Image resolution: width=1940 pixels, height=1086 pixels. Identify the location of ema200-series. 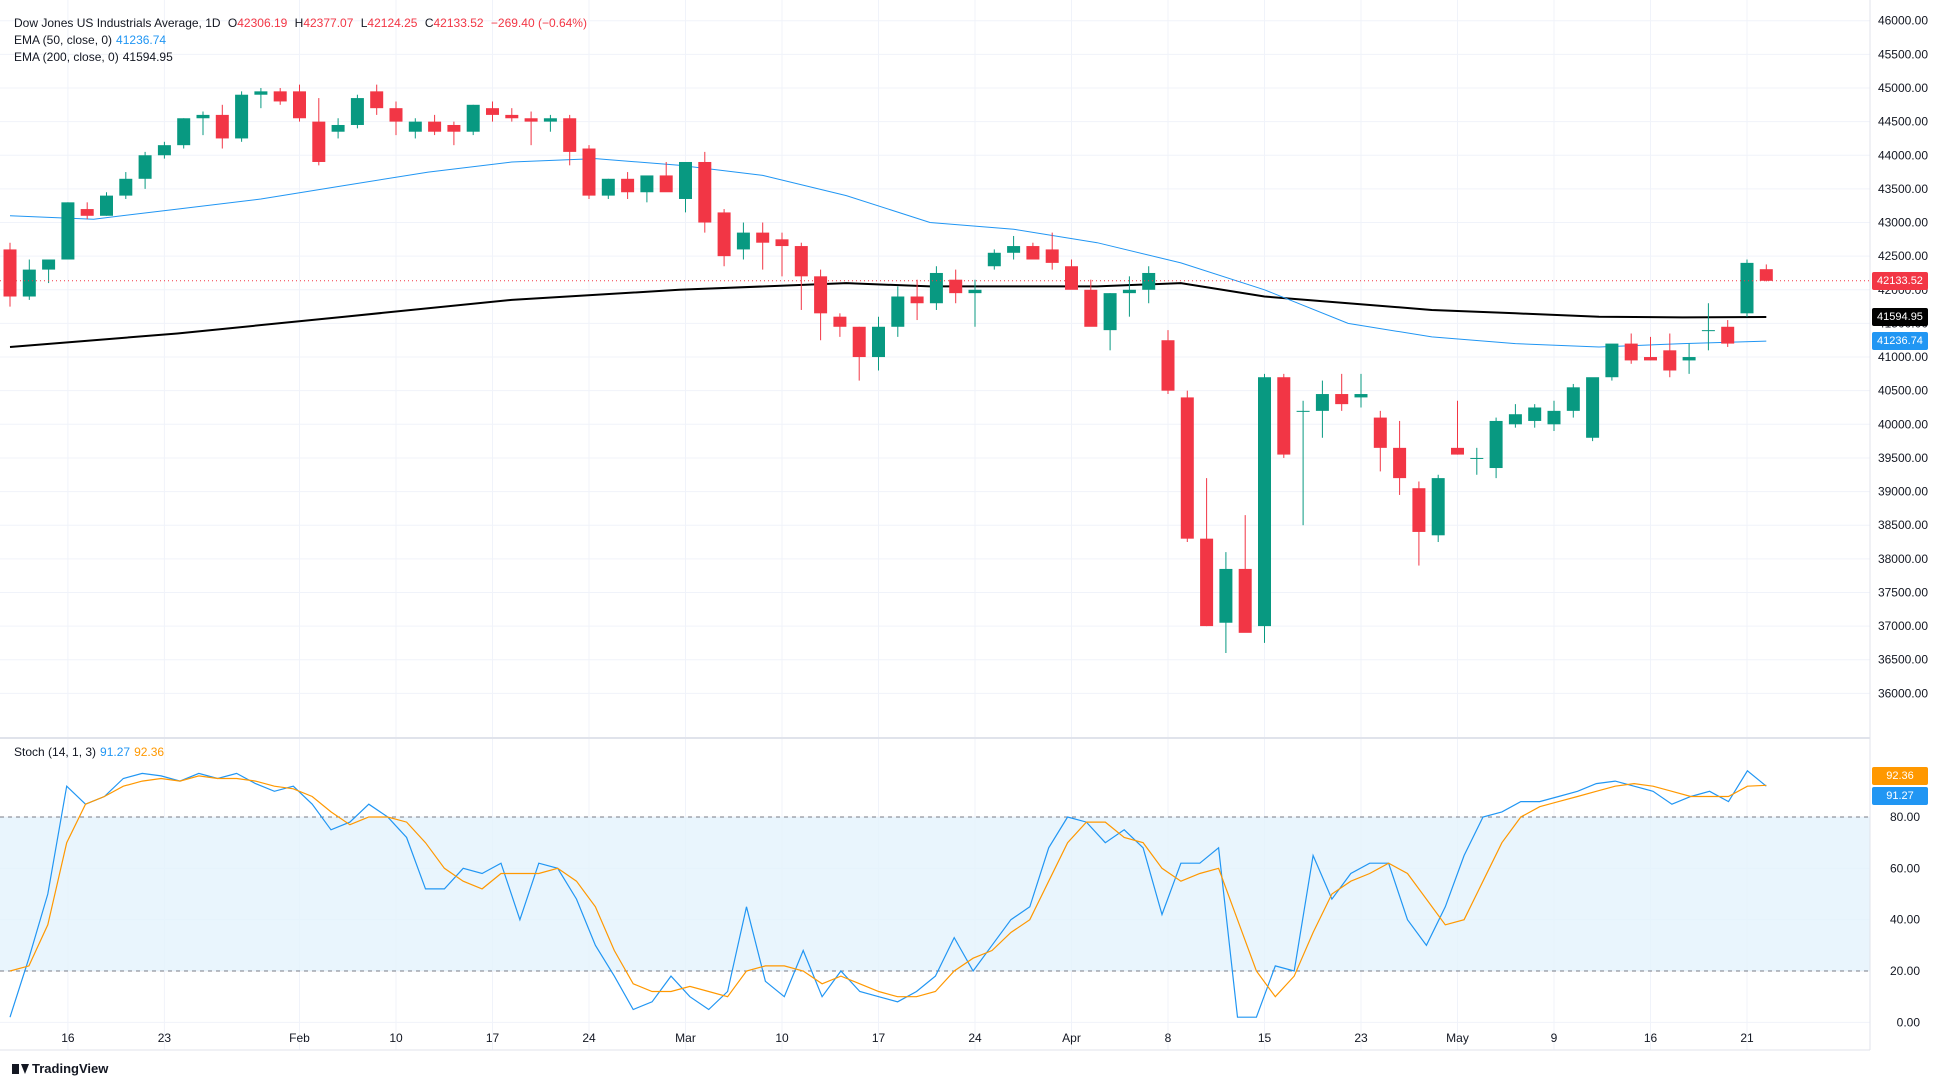
(888, 315).